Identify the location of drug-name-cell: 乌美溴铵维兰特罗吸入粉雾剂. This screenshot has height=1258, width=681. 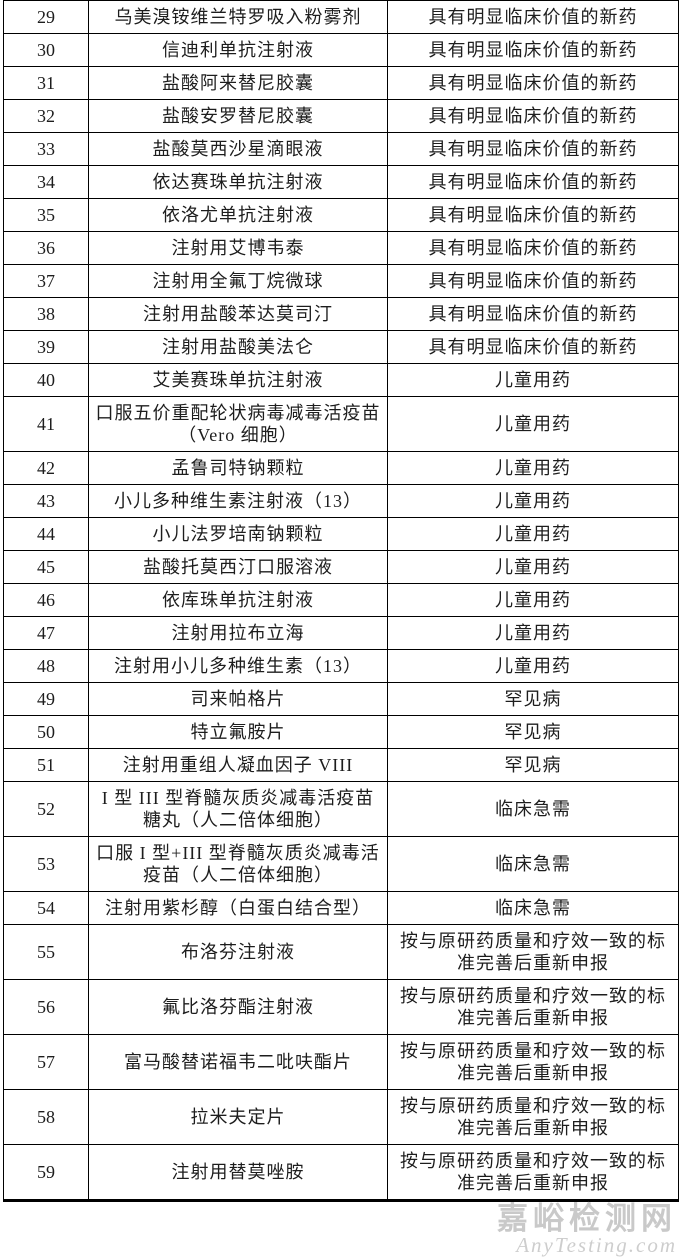
(238, 17).